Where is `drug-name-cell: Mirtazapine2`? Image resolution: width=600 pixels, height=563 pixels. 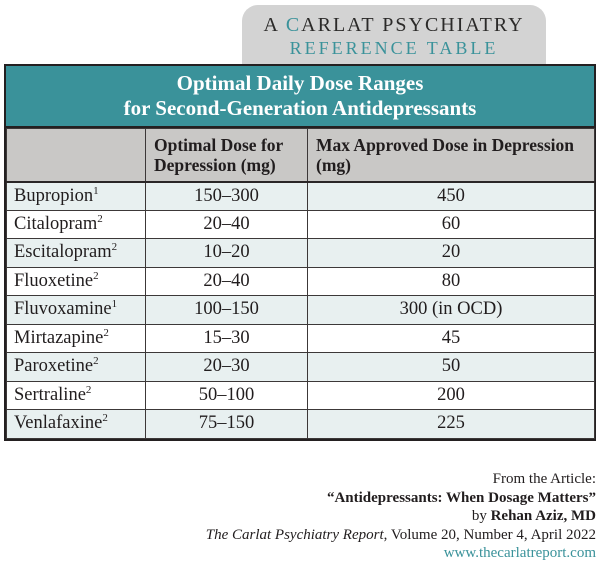 drug-name-cell: Mirtazapine2 is located at coordinates (76, 338).